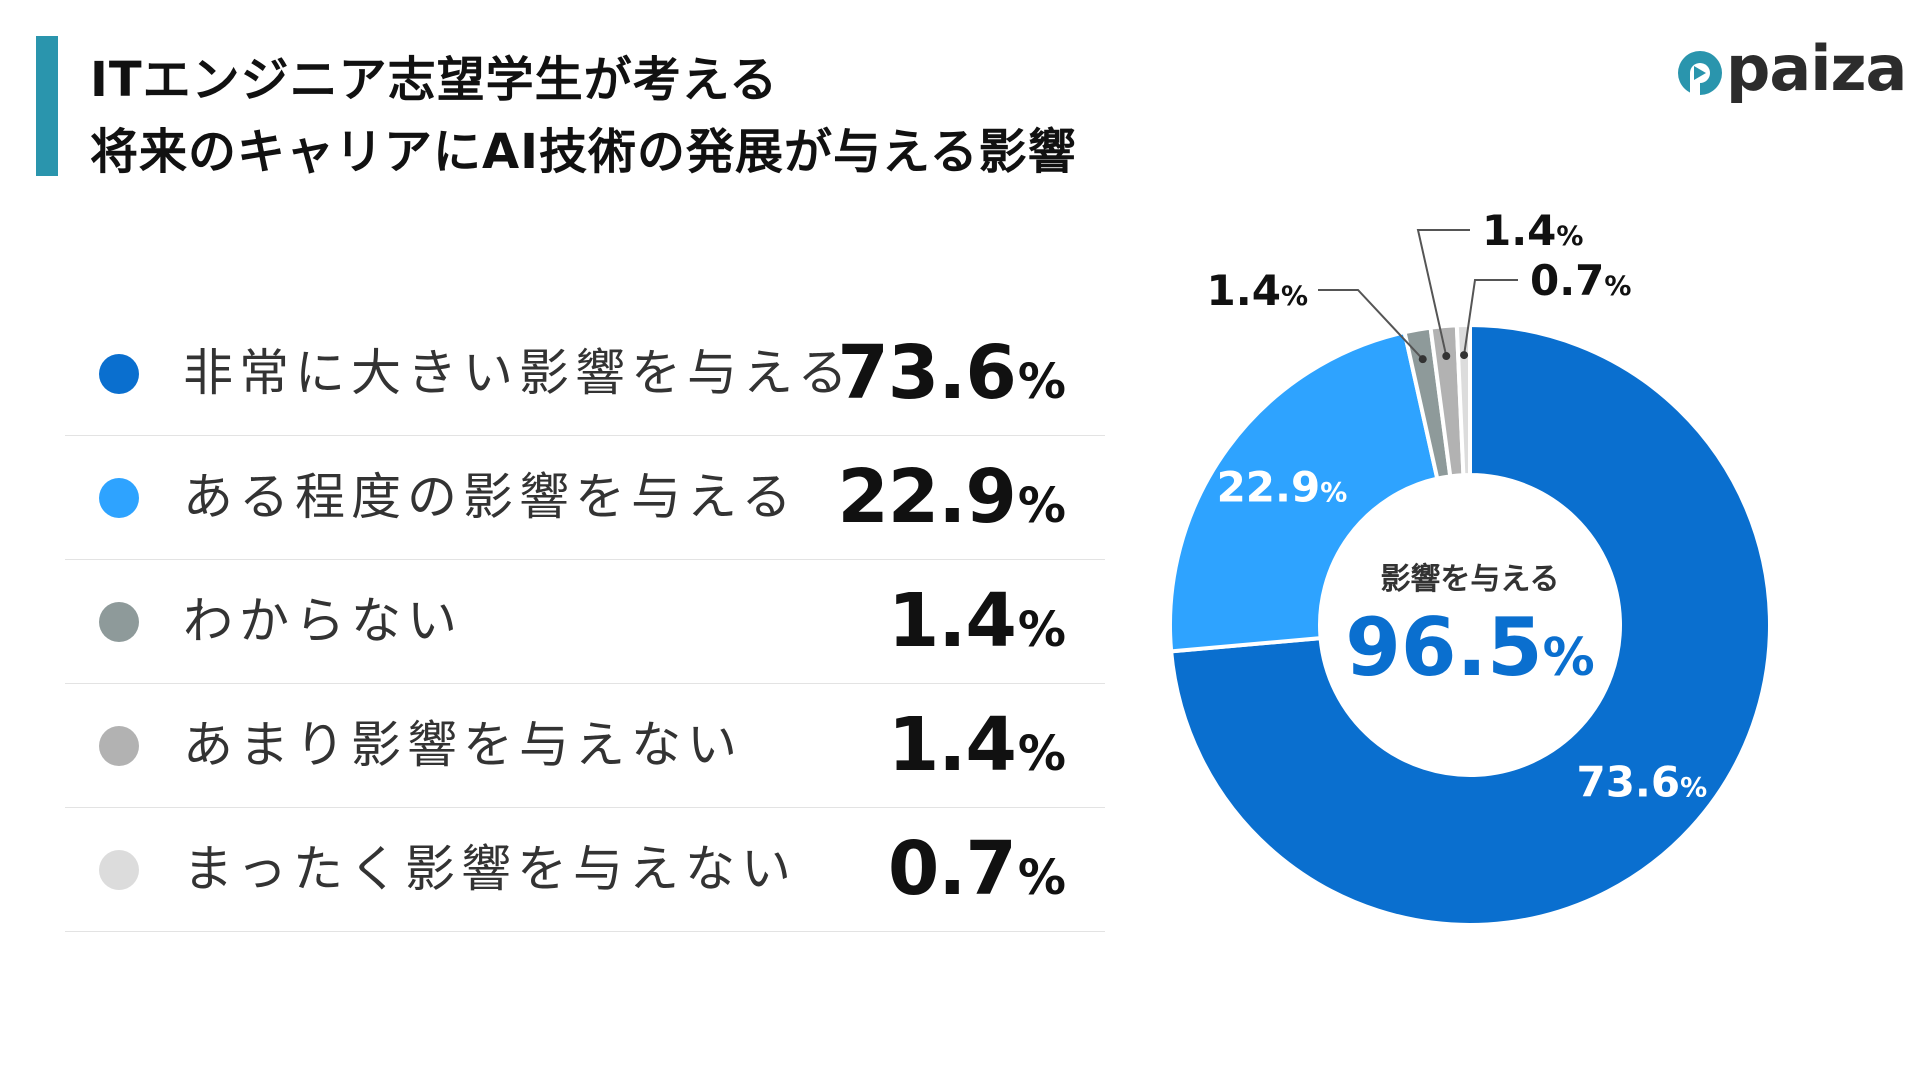 This screenshot has width=1920, height=1080. What do you see at coordinates (1700, 73) in the screenshot?
I see `paiza-logo-icon` at bounding box center [1700, 73].